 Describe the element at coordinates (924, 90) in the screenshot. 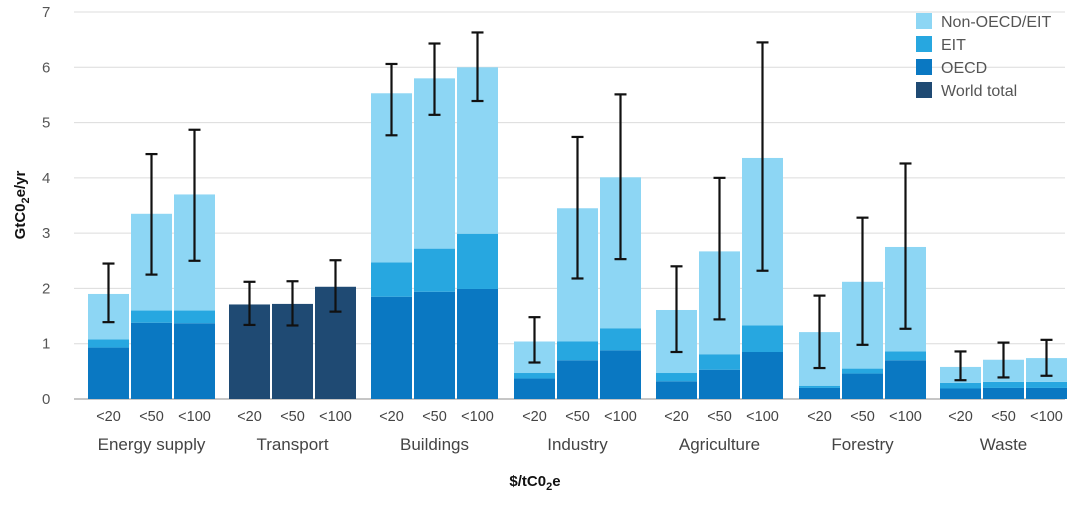

I see `legend-swatch-world-total` at that location.